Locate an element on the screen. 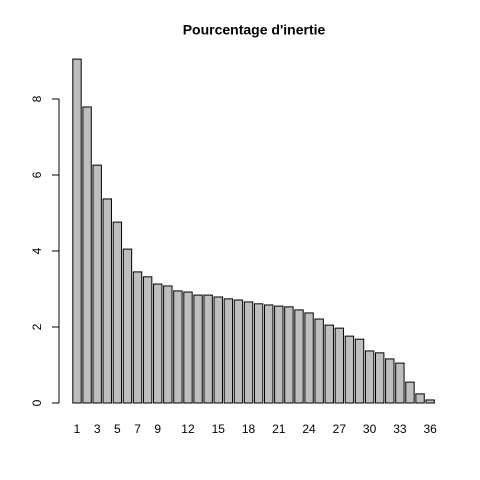 The height and width of the screenshot is (480, 480). x-tick-label: 24 is located at coordinates (309, 429).